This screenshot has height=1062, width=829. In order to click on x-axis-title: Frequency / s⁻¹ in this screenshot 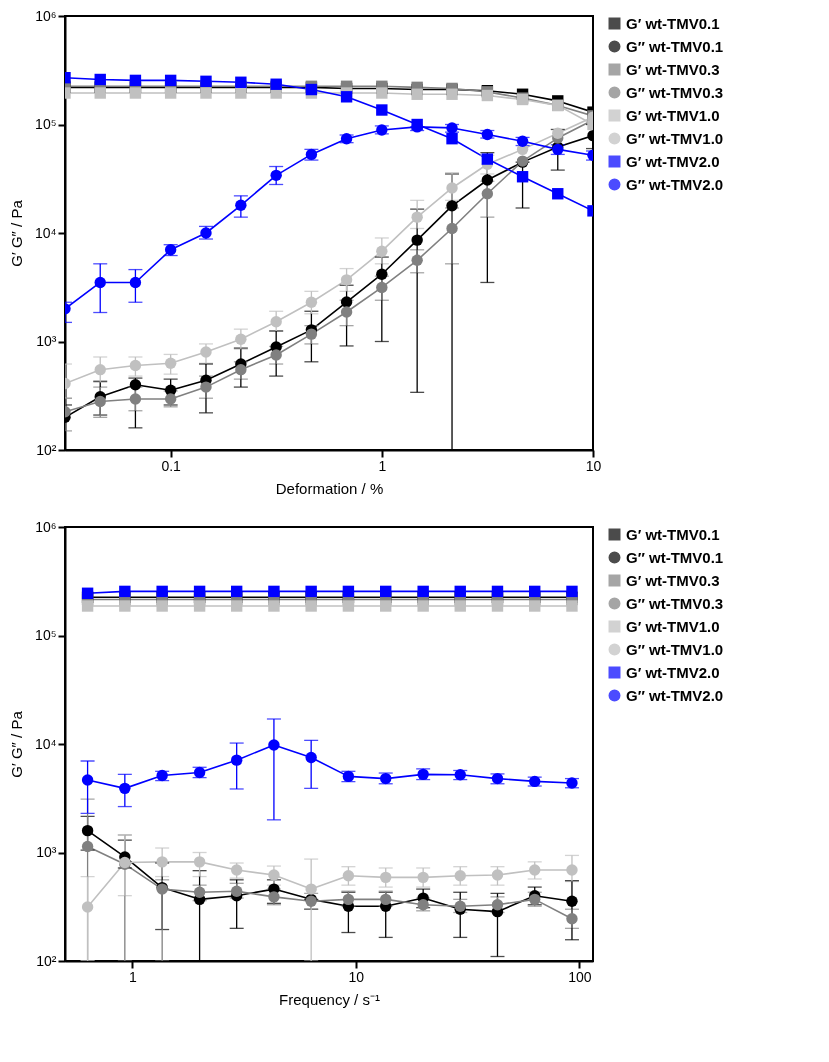, I will do `click(329, 999)`.